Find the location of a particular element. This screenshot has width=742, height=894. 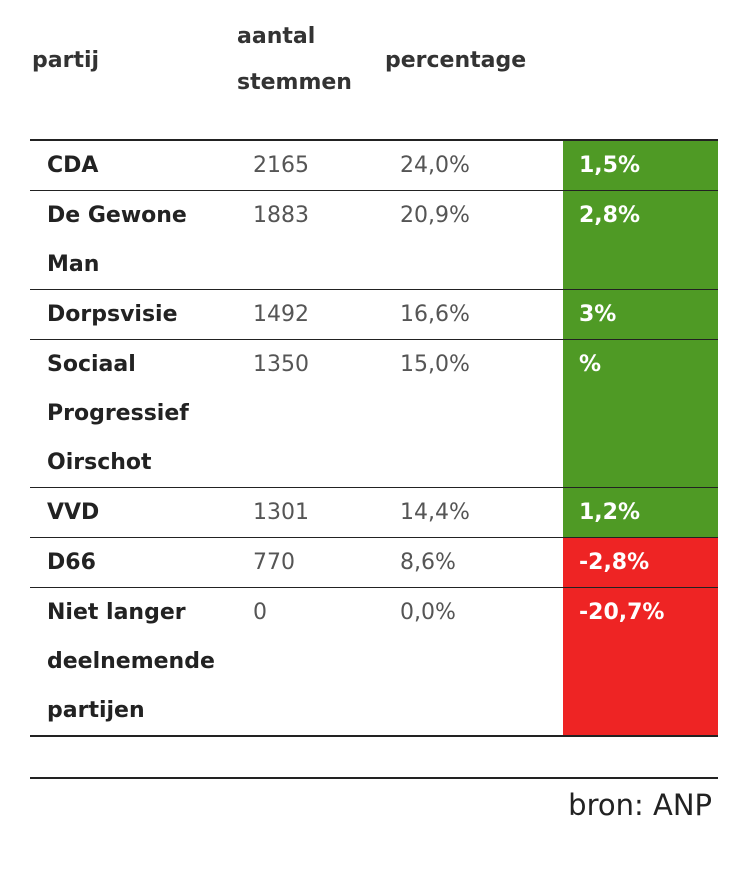

table-cell: % is located at coordinates (640, 413).